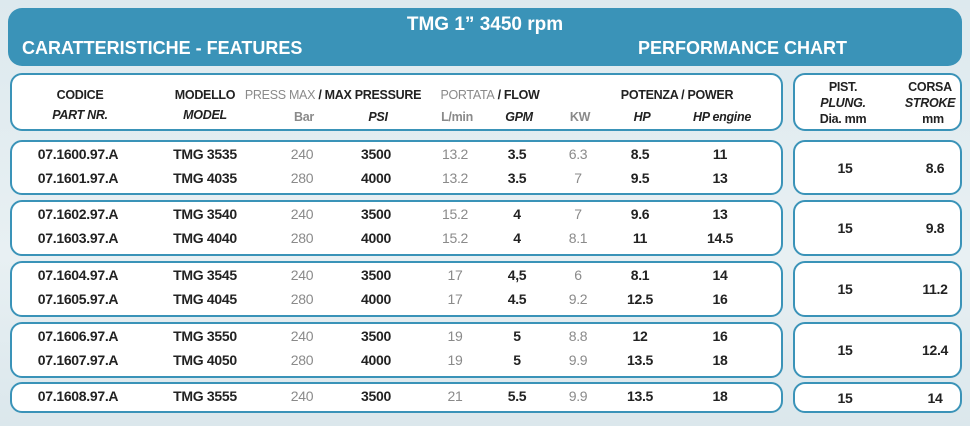 The width and height of the screenshot is (970, 426). Describe the element at coordinates (843, 119) in the screenshot. I see `header-dia: Dia. mm` at that location.